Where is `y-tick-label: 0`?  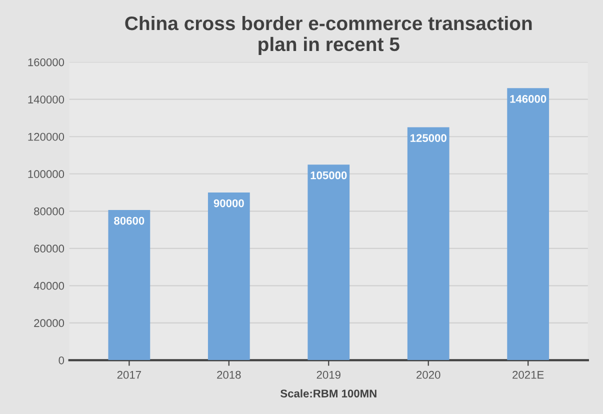
y-tick-label: 0 is located at coordinates (61, 360).